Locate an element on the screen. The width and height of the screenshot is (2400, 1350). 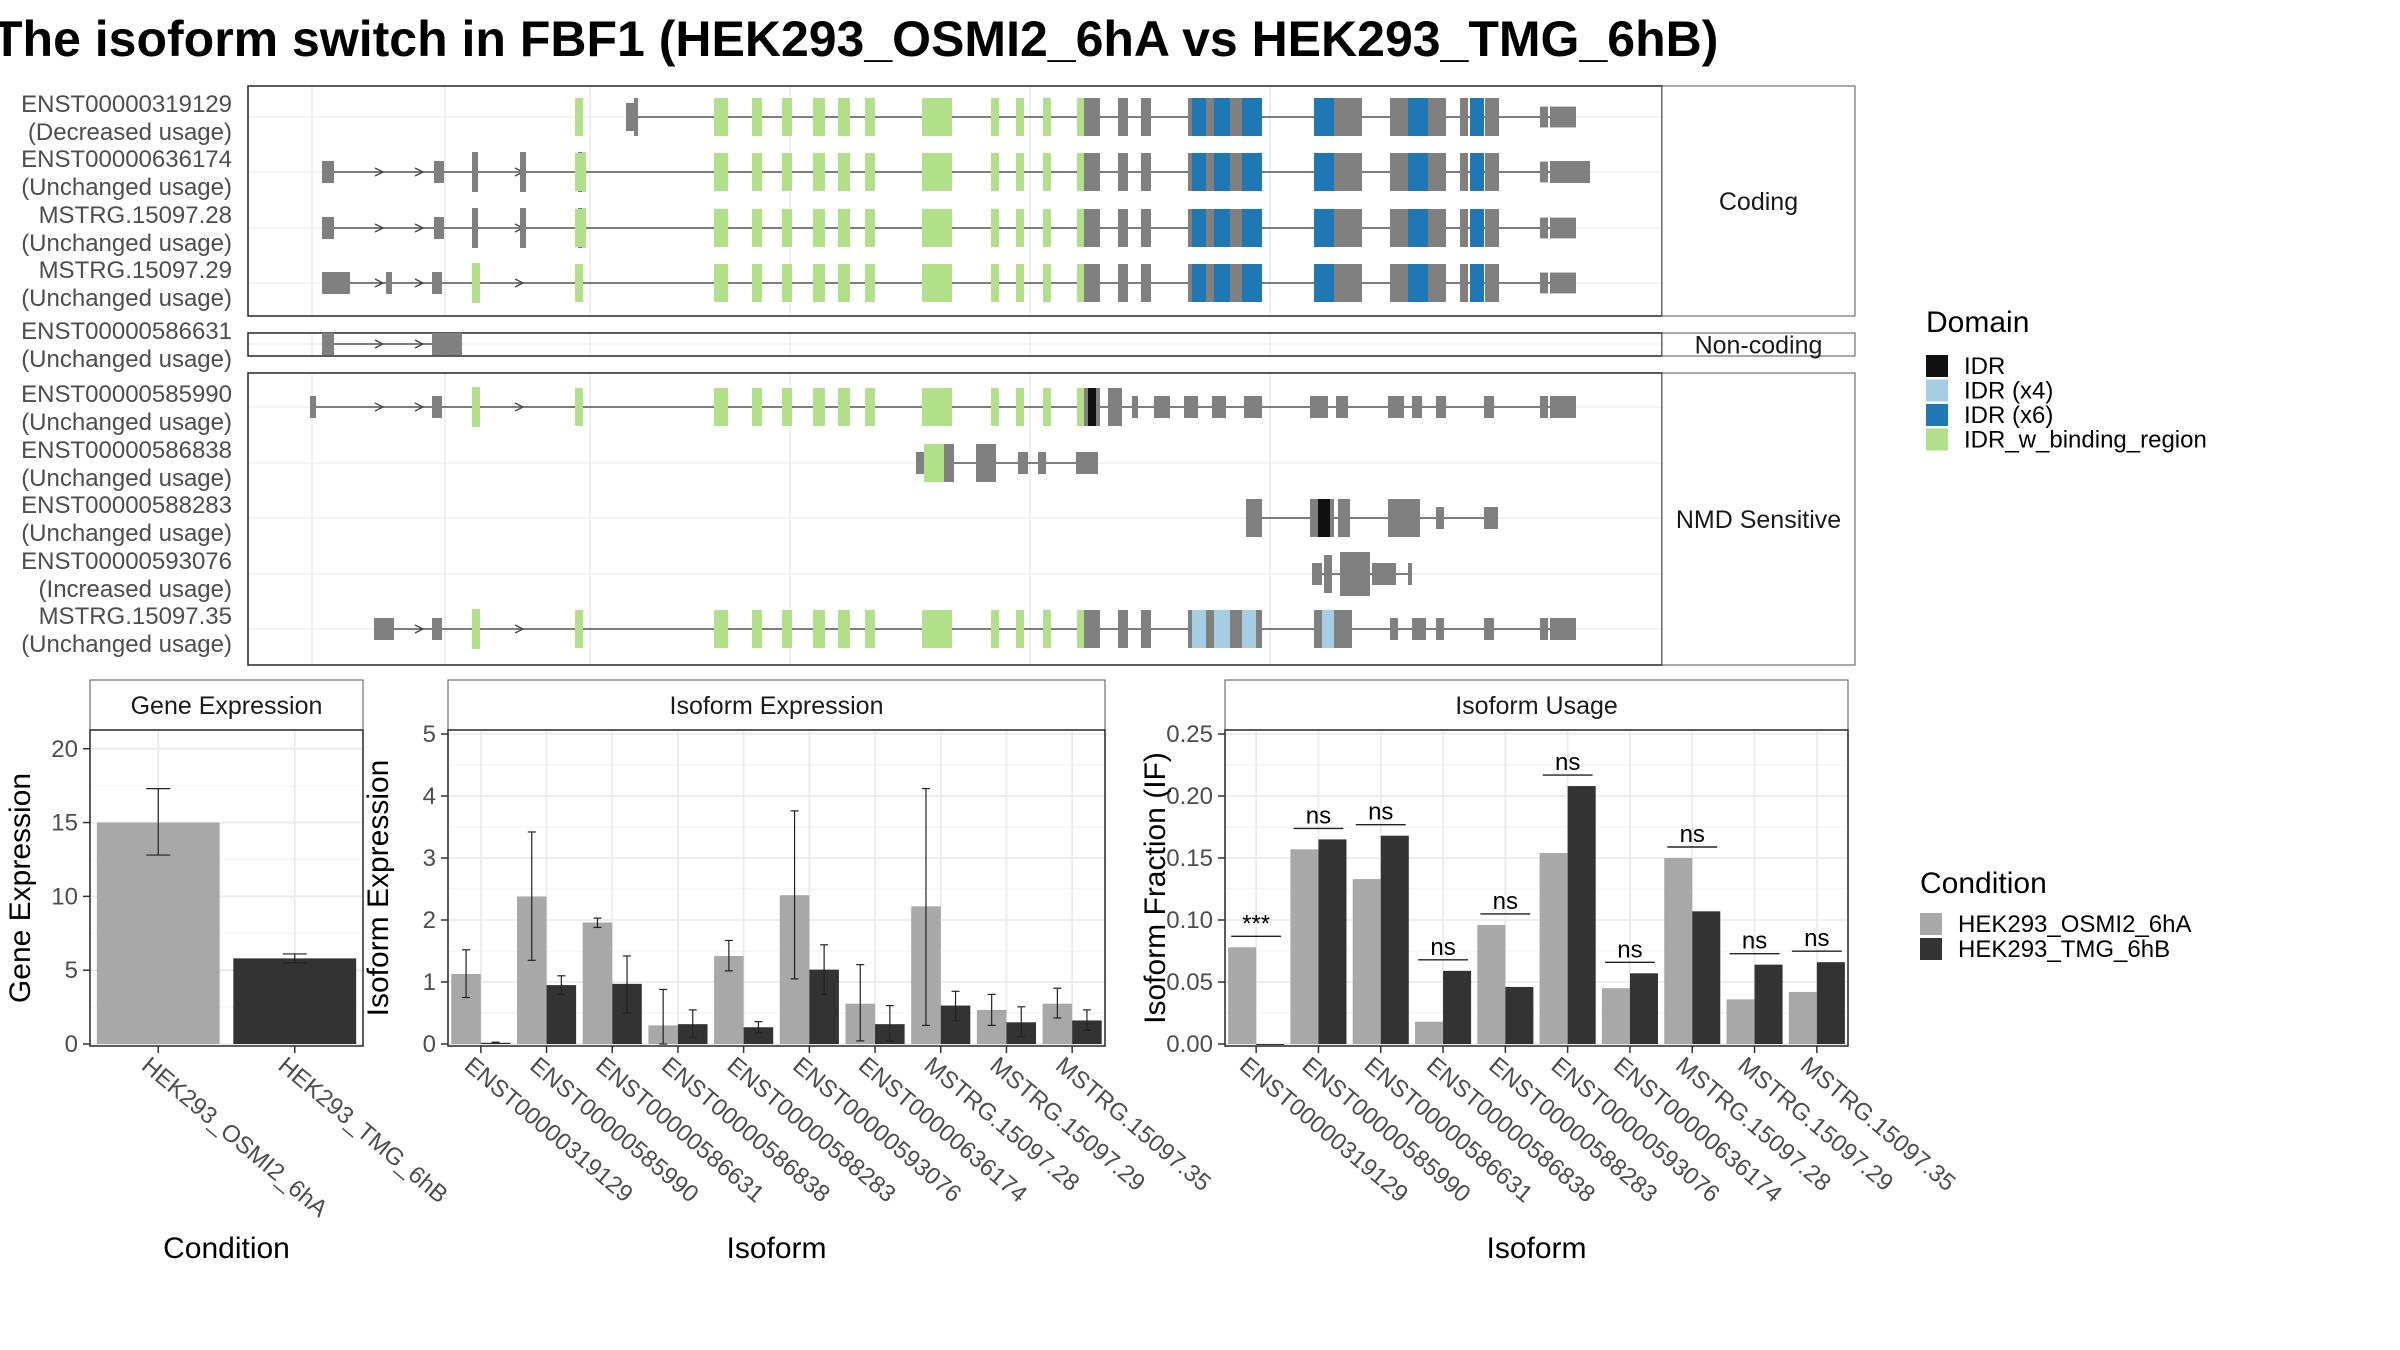
transcript-id-label: ENST00000586631 is located at coordinates (126, 331).